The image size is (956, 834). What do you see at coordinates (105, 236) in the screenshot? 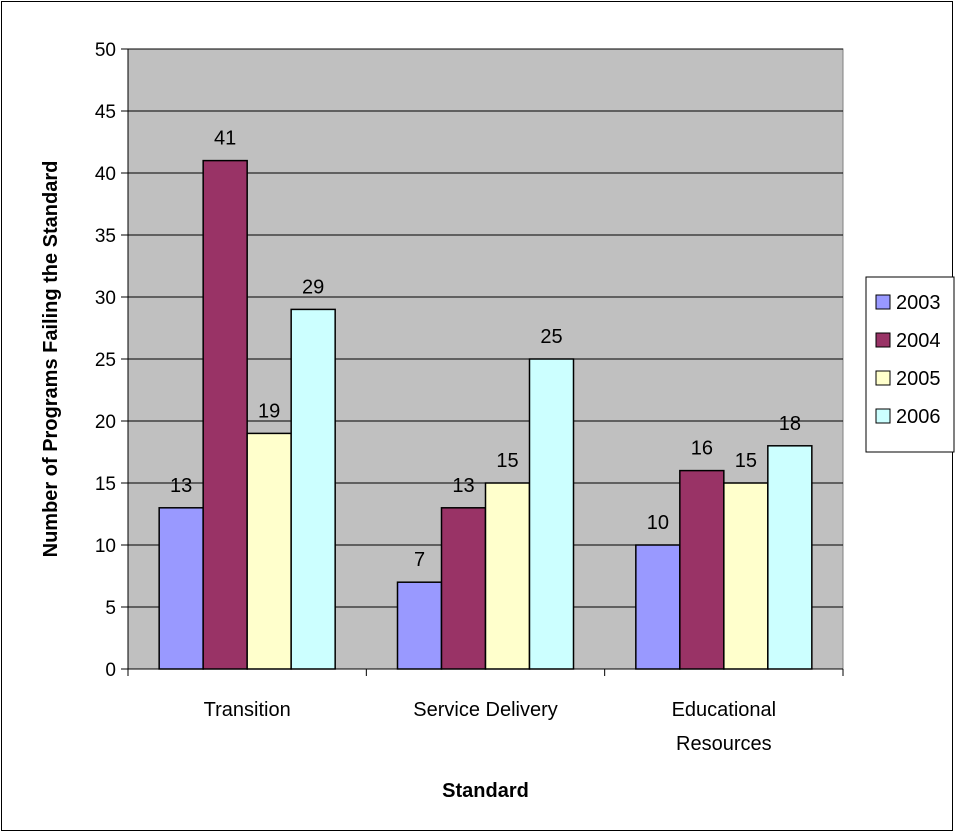
I see `y-tick-label: 35` at bounding box center [105, 236].